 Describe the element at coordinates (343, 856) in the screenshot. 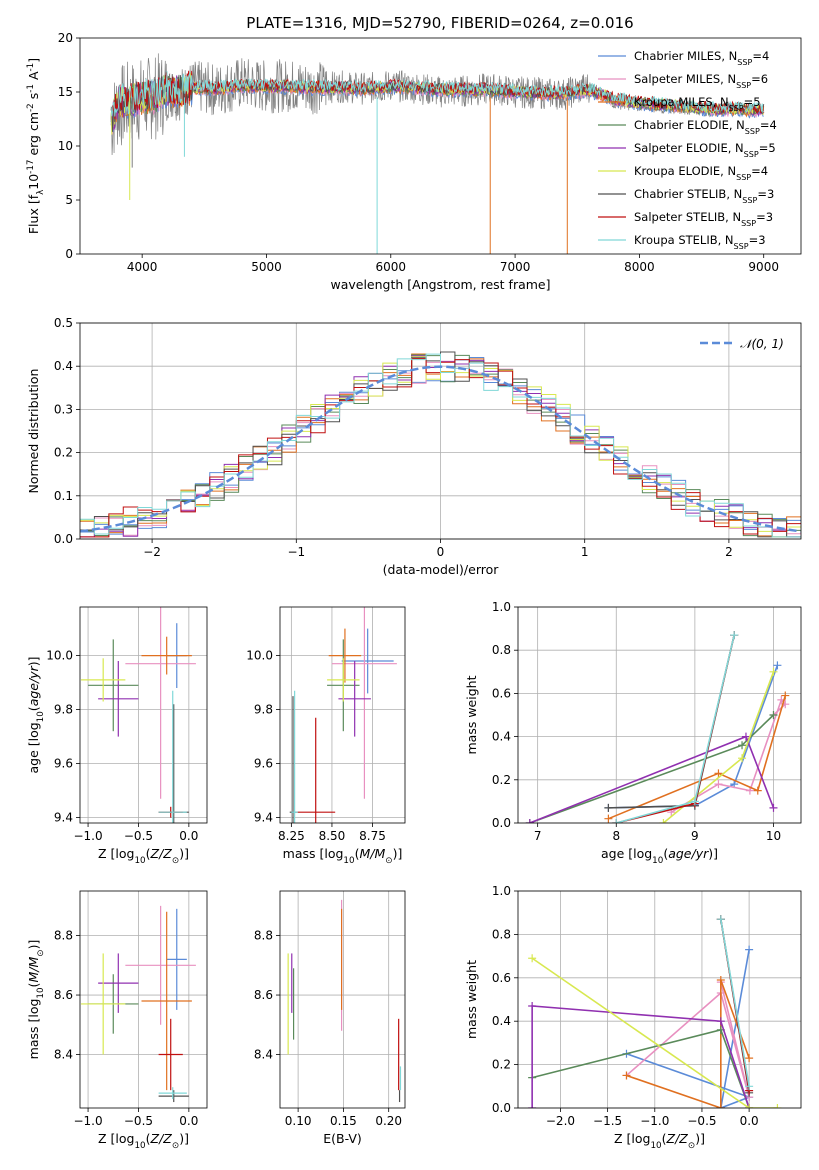

I see `x-axis-label: mass [log10(M/M⊙)]` at that location.